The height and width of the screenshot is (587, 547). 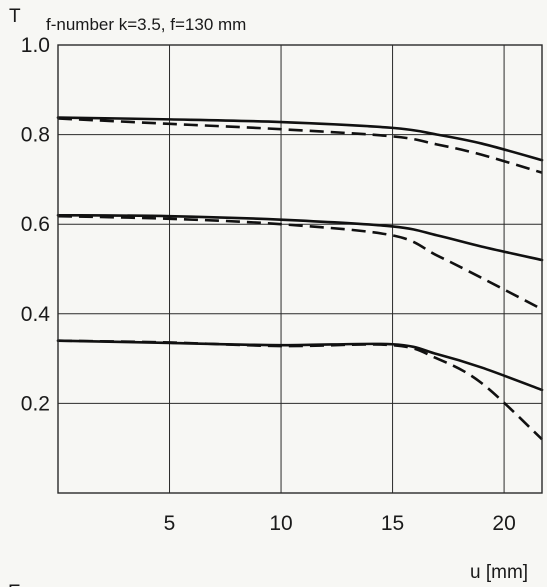 What do you see at coordinates (392, 523) in the screenshot?
I see `x-tick-label: 15` at bounding box center [392, 523].